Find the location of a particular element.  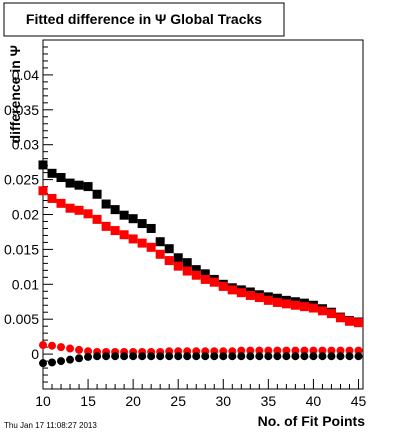

x-tick-label: 30 is located at coordinates (223, 401).